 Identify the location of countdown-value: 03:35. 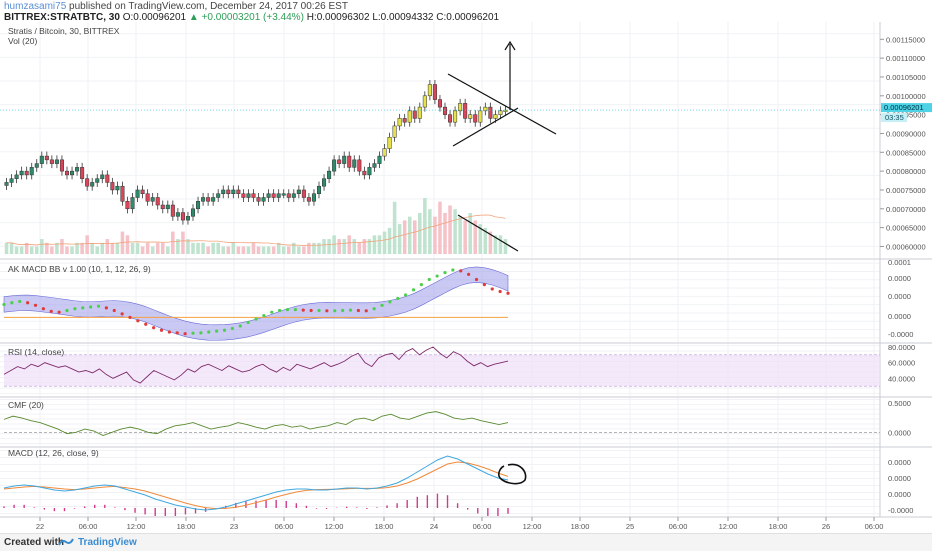
(894, 117).